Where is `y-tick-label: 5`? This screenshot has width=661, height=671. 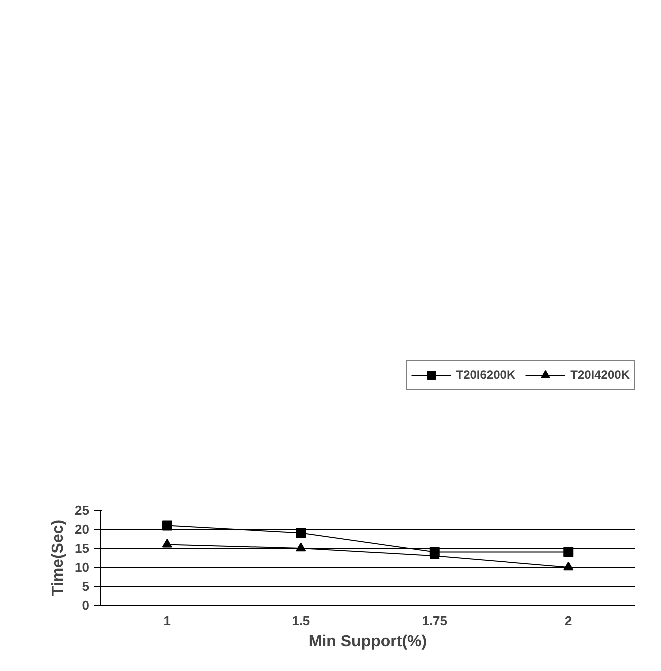
y-tick-label: 5 is located at coordinates (86, 586).